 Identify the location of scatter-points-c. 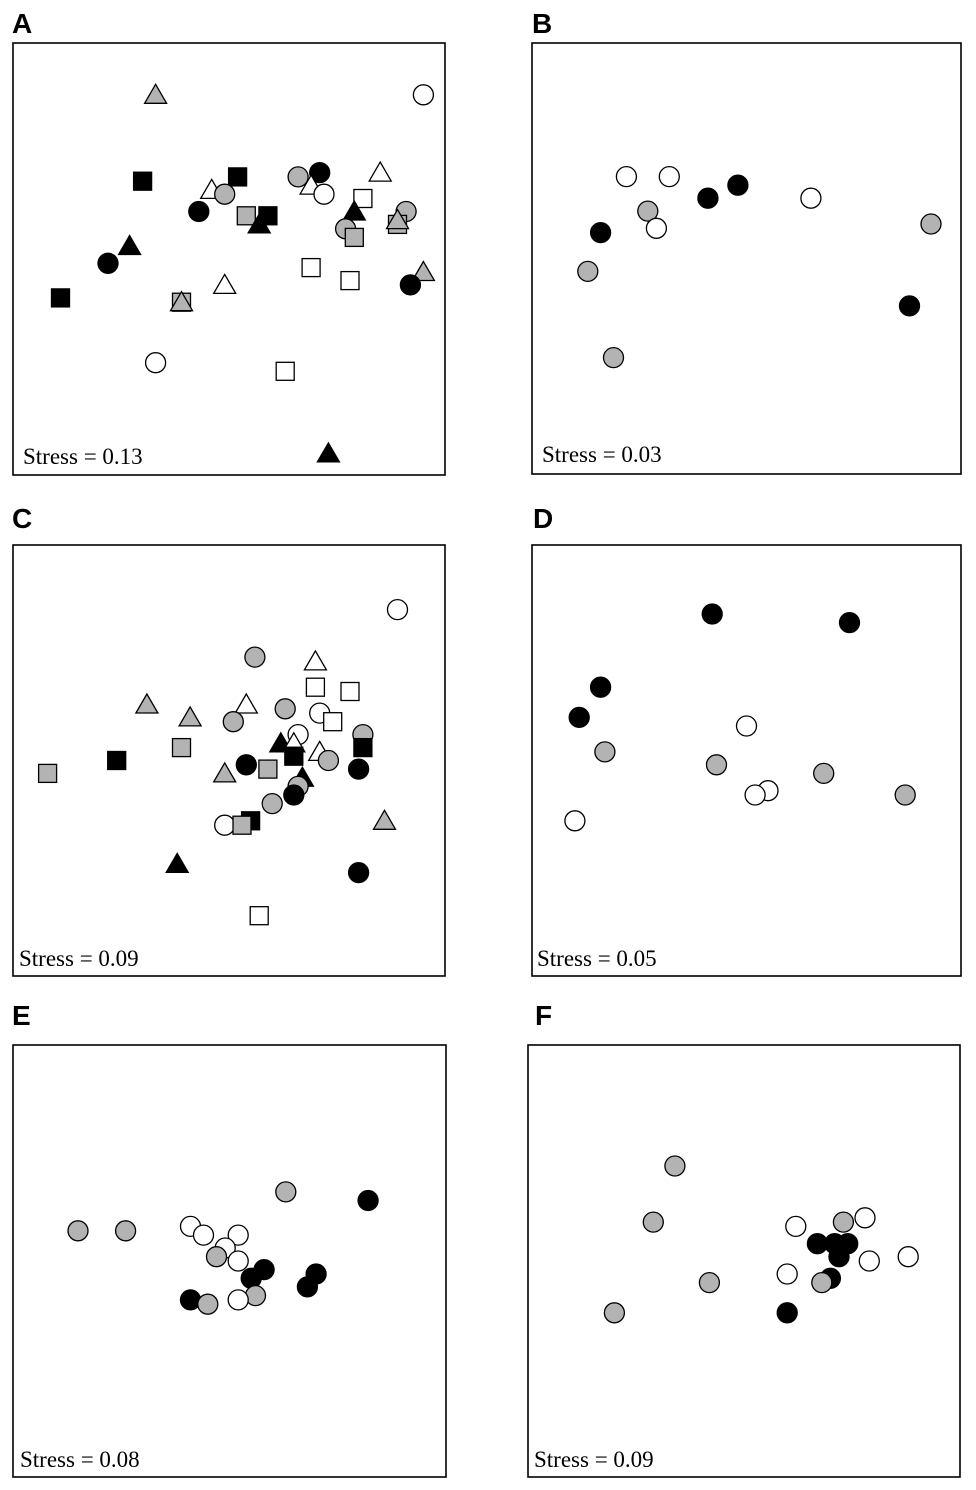
(223, 762).